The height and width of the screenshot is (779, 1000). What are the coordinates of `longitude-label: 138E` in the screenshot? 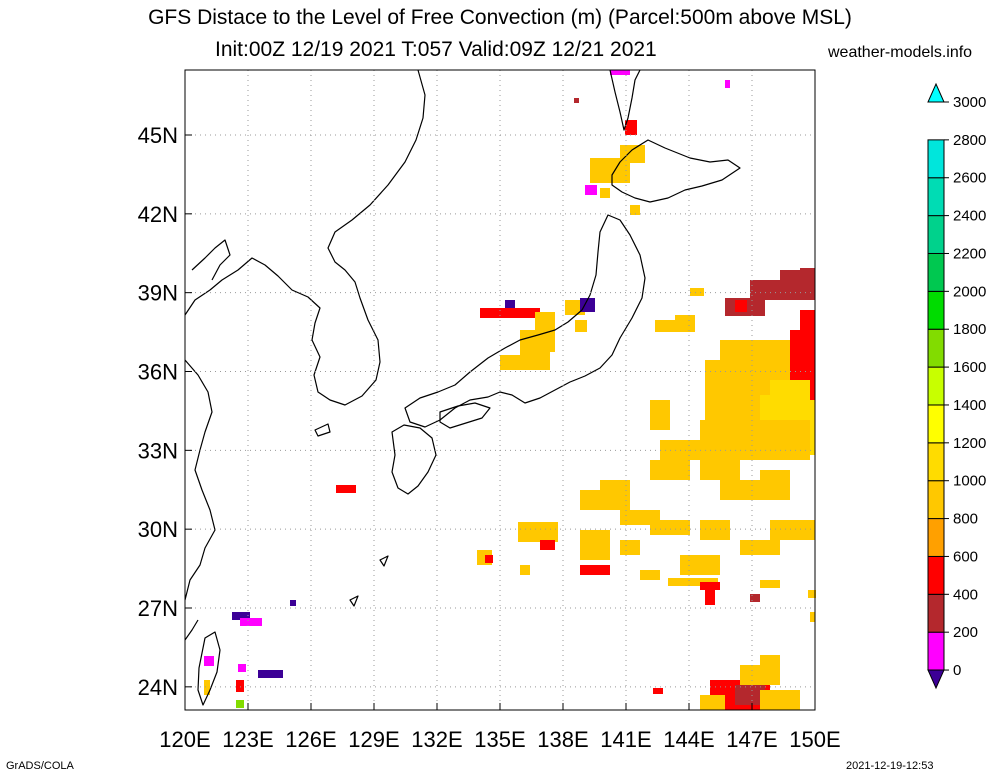 It's located at (562, 739).